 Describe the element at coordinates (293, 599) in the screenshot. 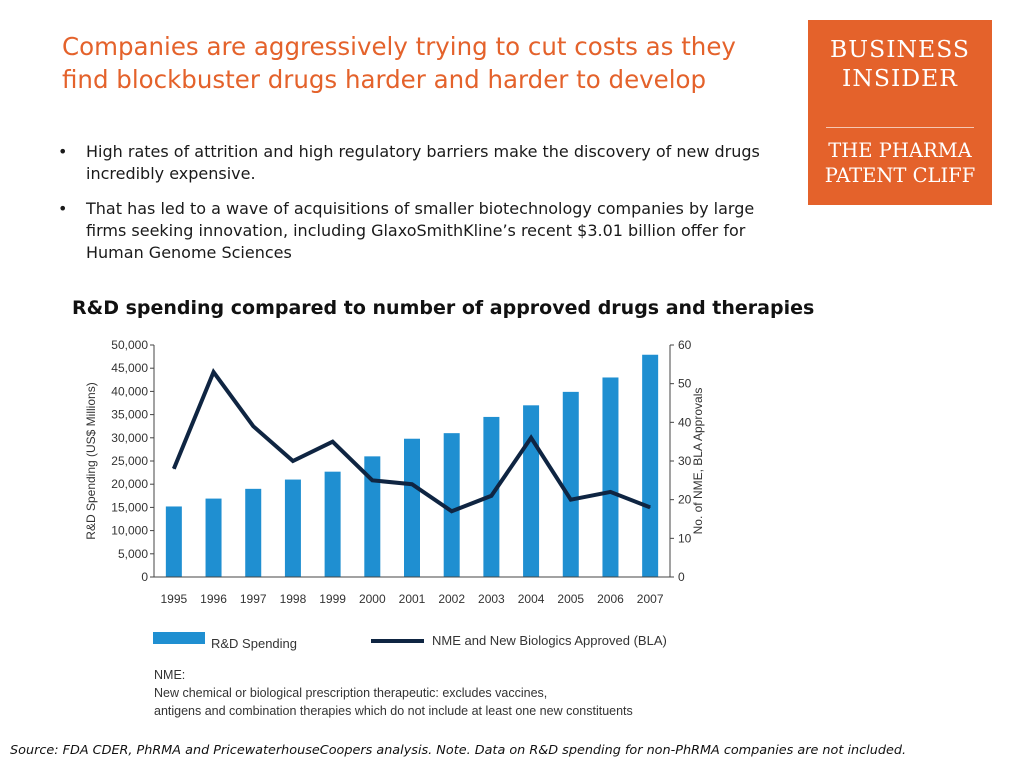

I see `x-tick-label: 1998` at that location.